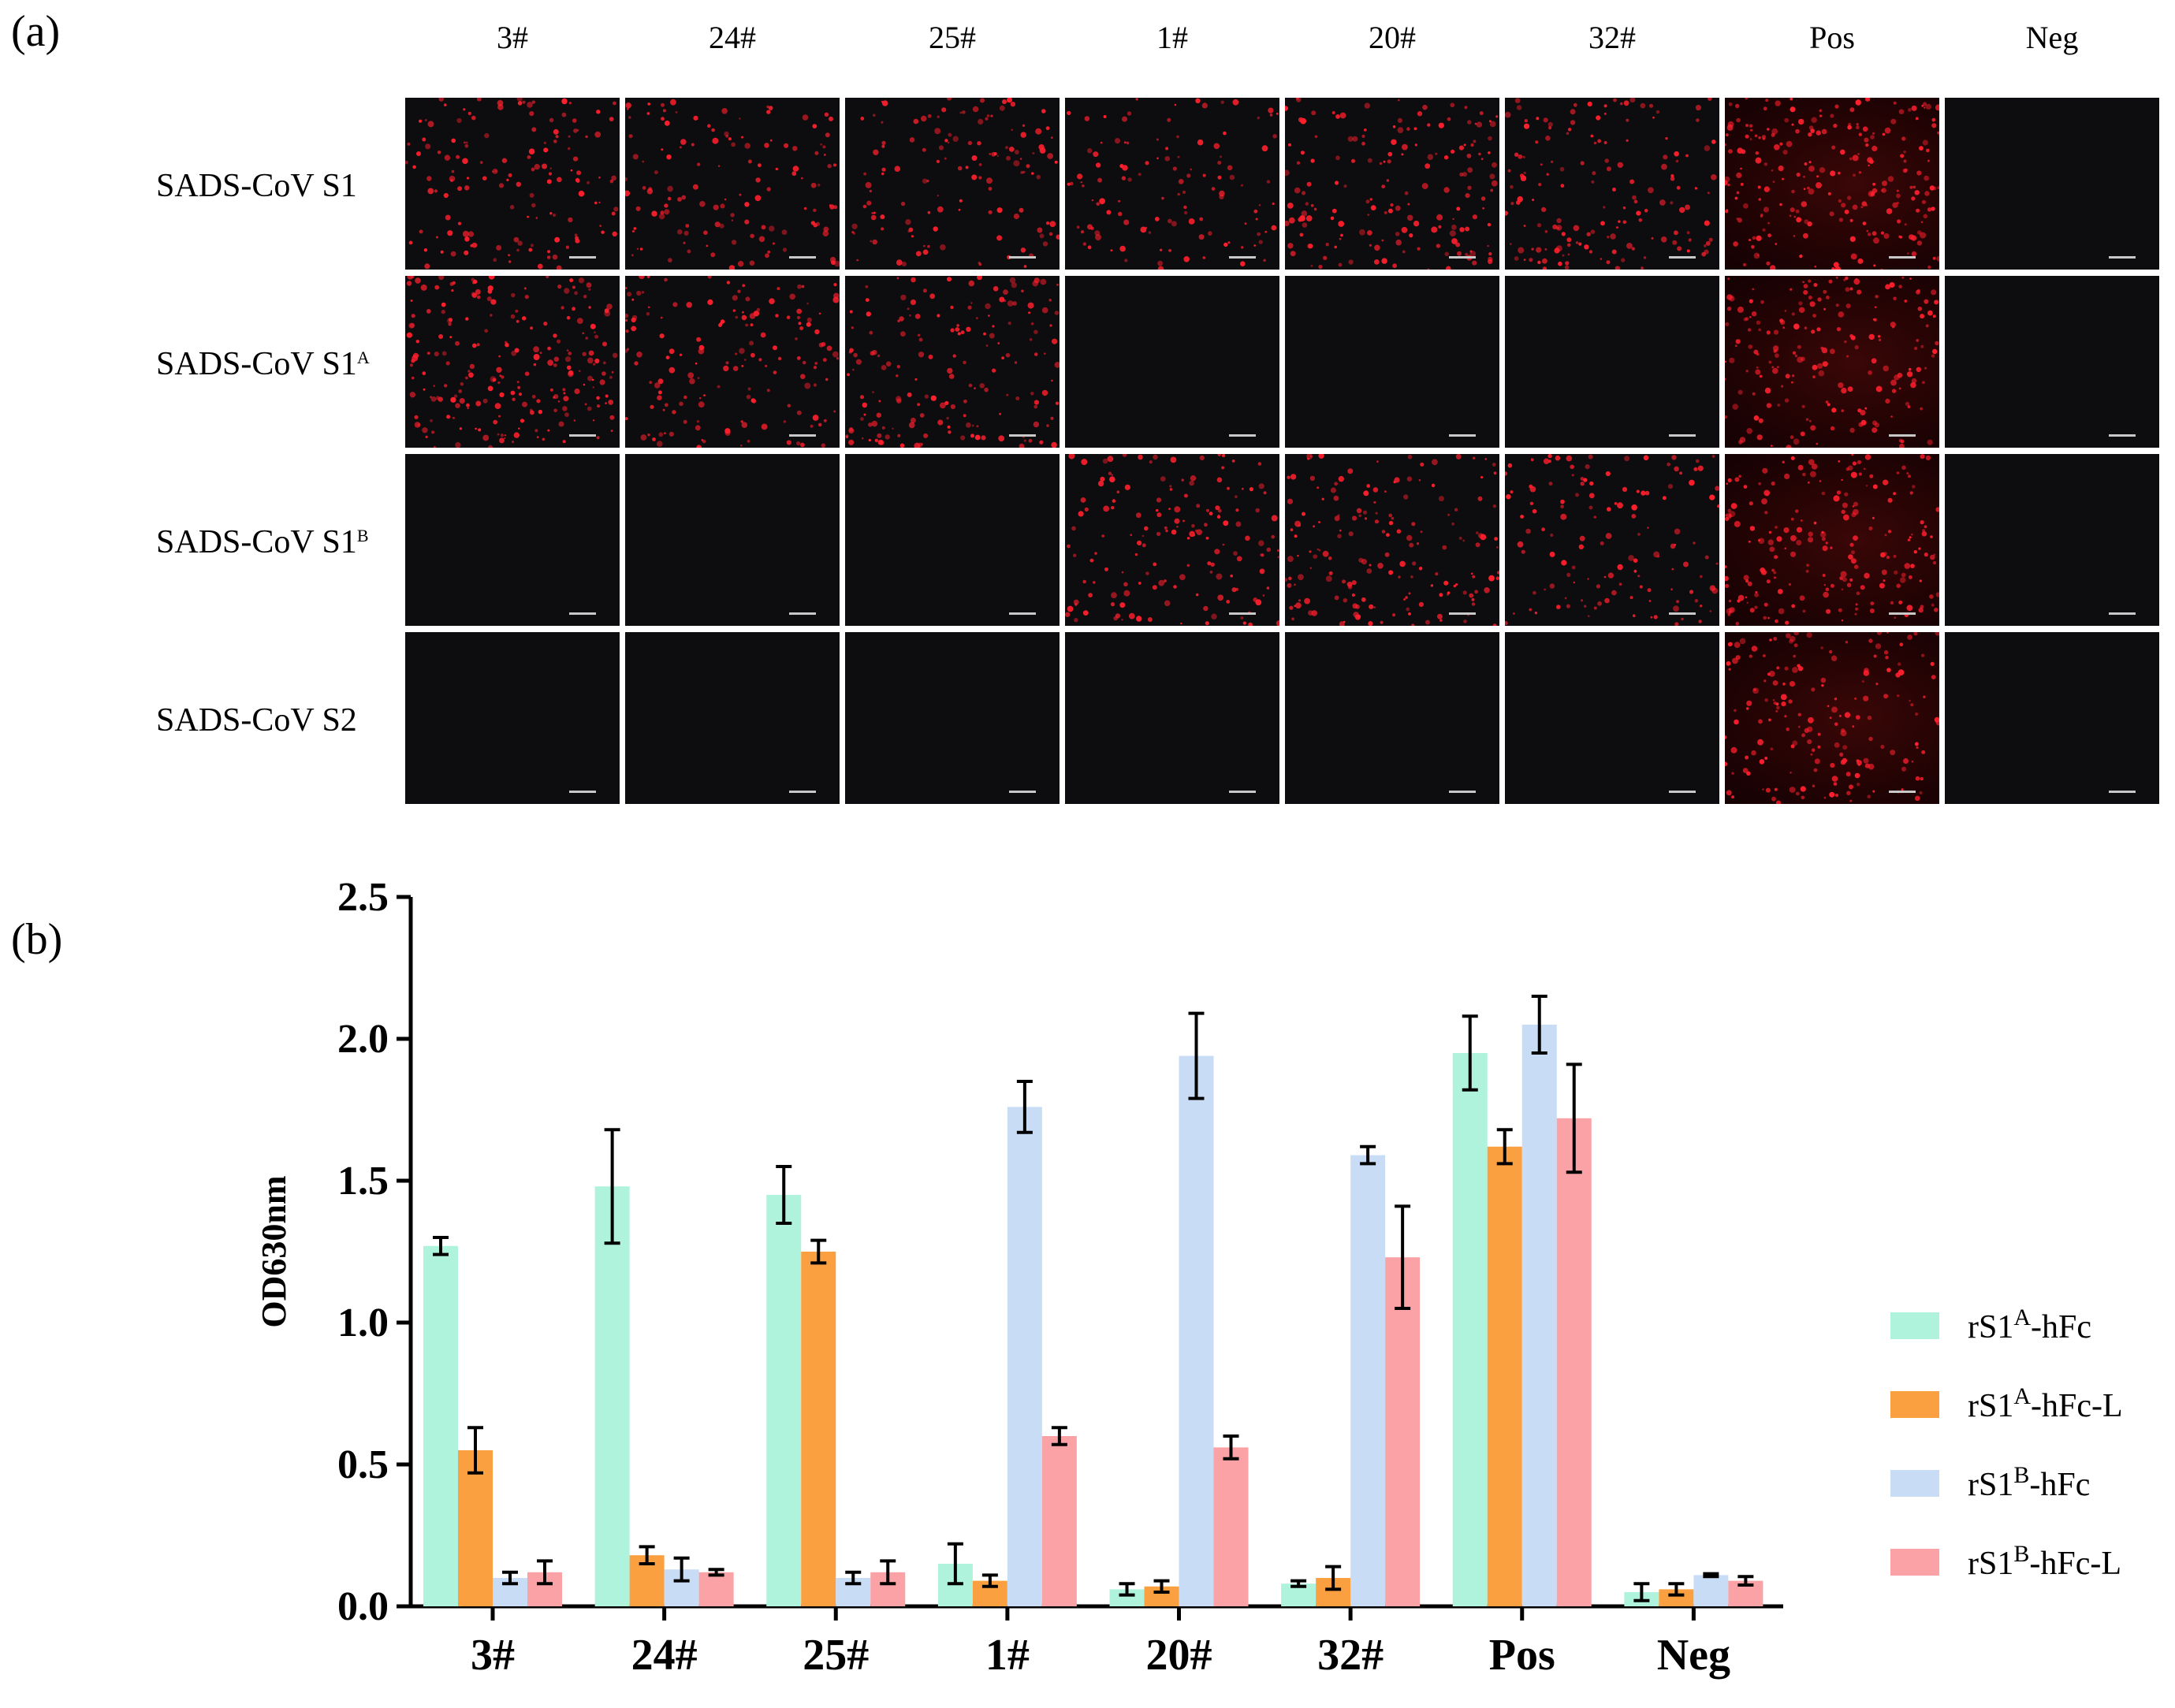 The image size is (2175, 1708). What do you see at coordinates (512, 37) in the screenshot?
I see `column-header: 3#` at bounding box center [512, 37].